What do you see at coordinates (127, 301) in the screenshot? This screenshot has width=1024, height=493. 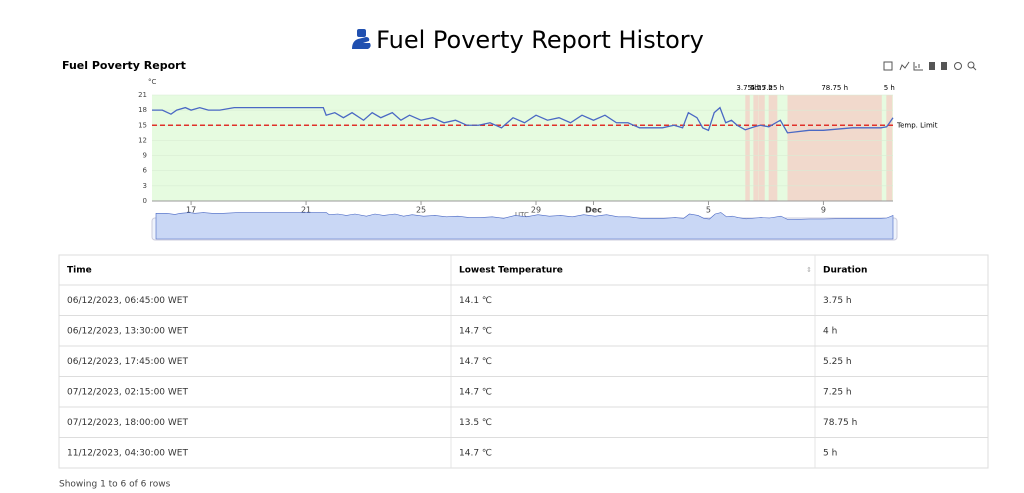 I see `table-cell: 06/12/2023, 06:45:00 WET` at bounding box center [127, 301].